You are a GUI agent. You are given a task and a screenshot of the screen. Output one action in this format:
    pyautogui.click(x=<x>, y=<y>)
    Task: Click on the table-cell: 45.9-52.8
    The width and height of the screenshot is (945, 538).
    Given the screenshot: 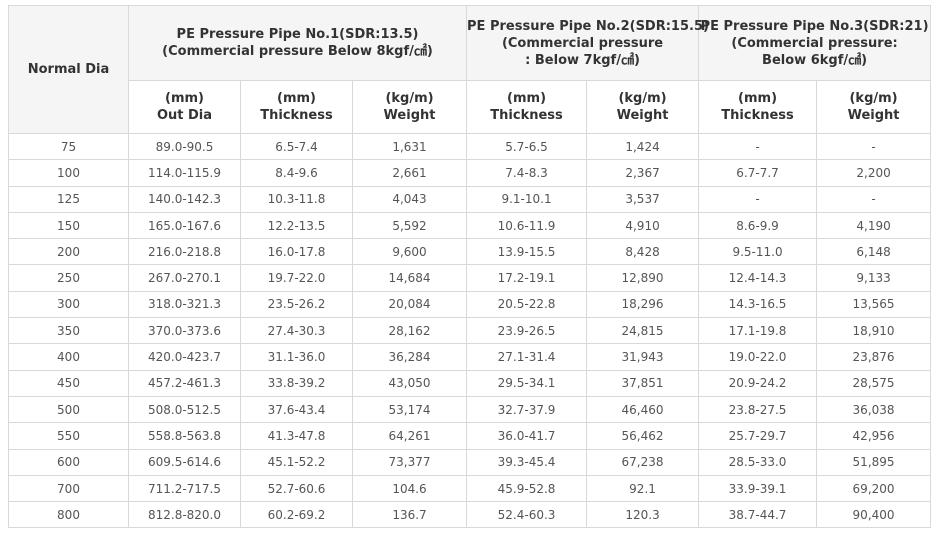 What is the action you would take?
    pyautogui.click(x=527, y=488)
    